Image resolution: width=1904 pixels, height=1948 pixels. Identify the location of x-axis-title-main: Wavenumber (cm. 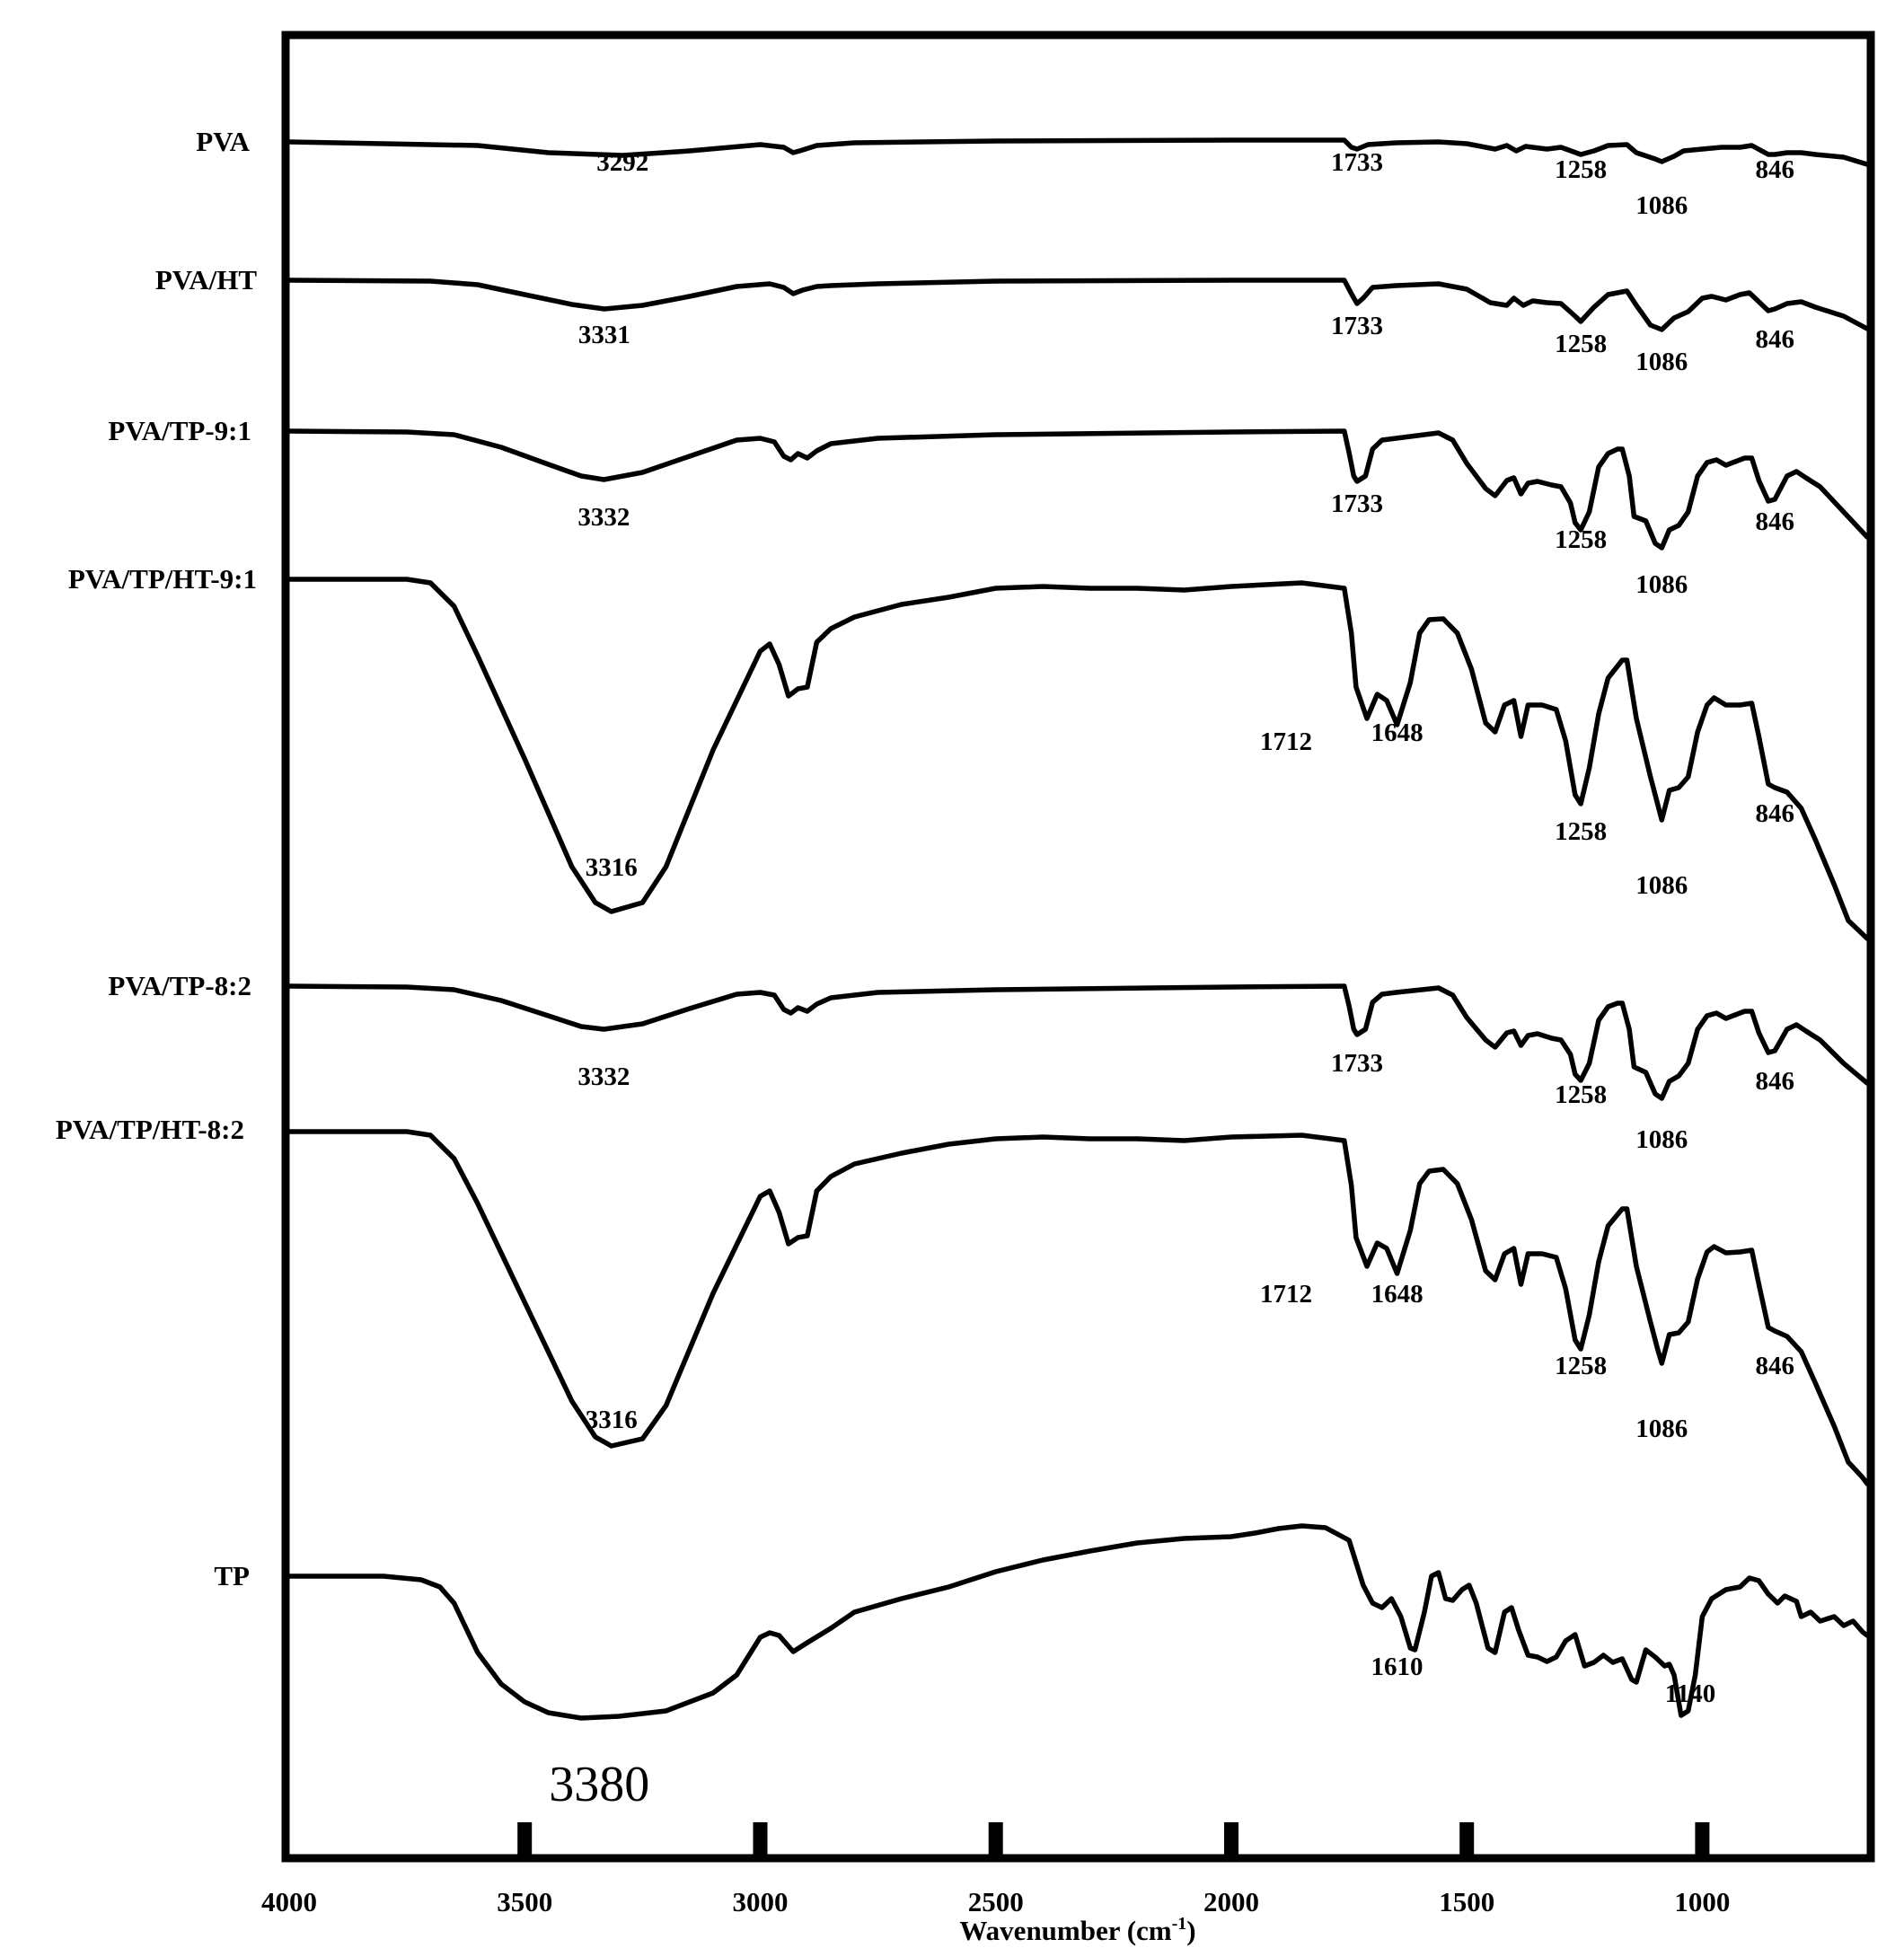
(1065, 1930).